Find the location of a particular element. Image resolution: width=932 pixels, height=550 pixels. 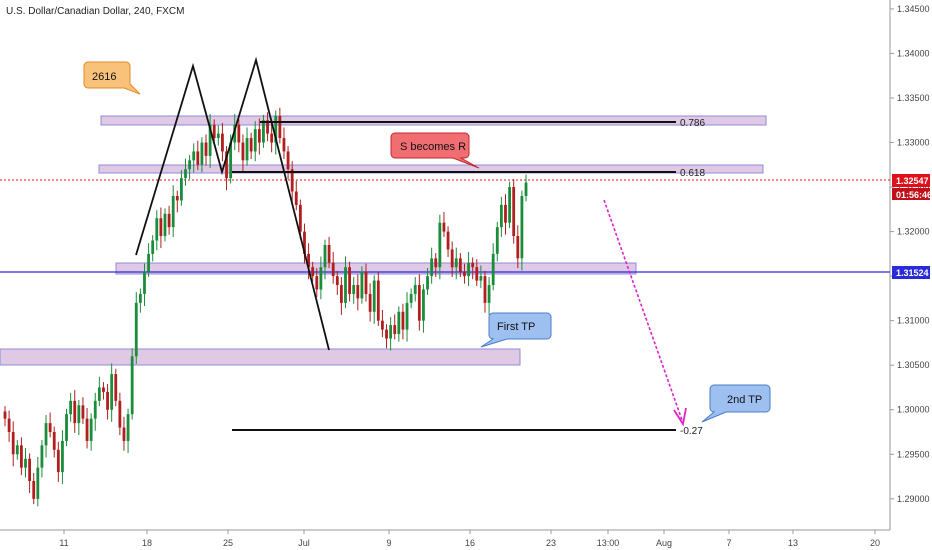

projection-arrow is located at coordinates (645, 313).